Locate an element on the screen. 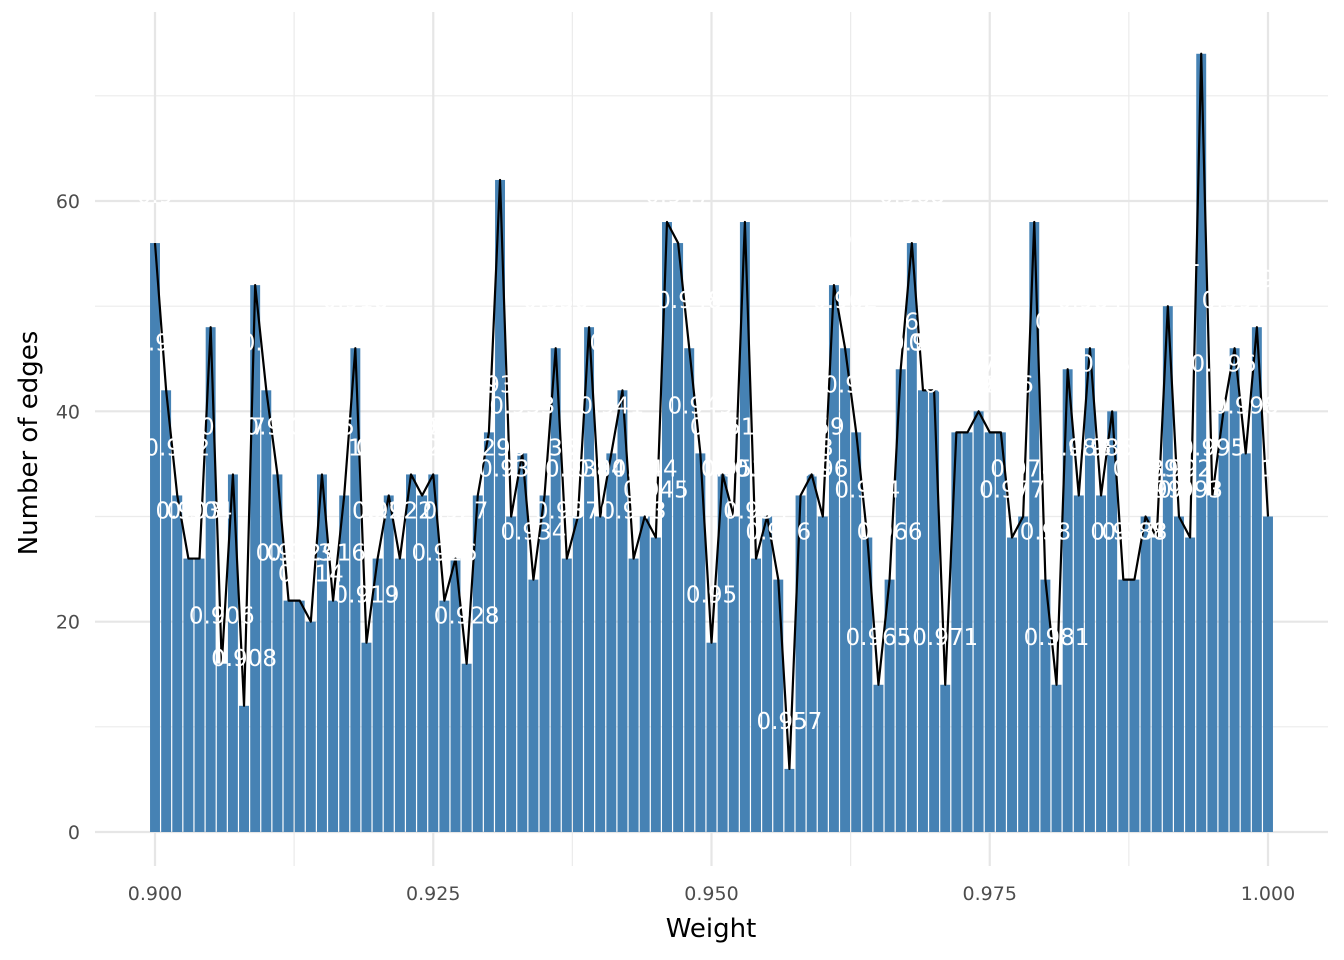 The height and width of the screenshot is (960, 1344). bar-label: 0.973 is located at coordinates (968, 385).